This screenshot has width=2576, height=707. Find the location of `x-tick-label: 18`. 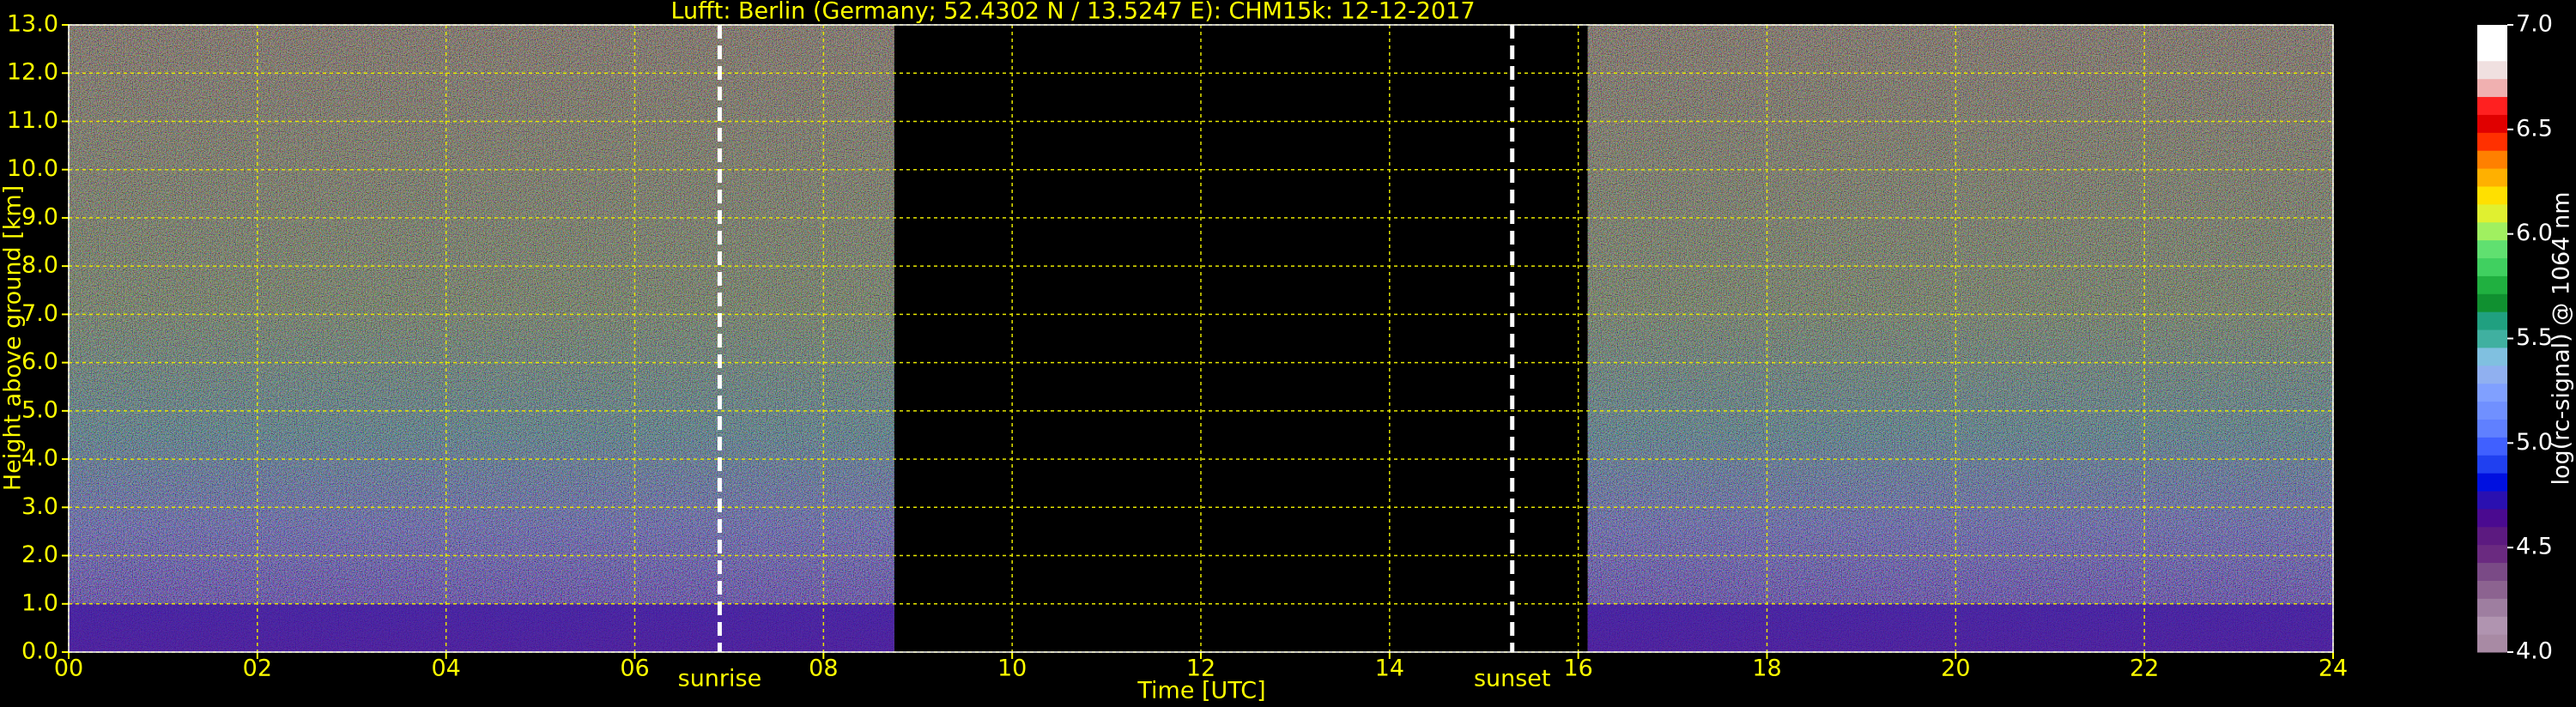

x-tick-label: 18 is located at coordinates (1766, 669).